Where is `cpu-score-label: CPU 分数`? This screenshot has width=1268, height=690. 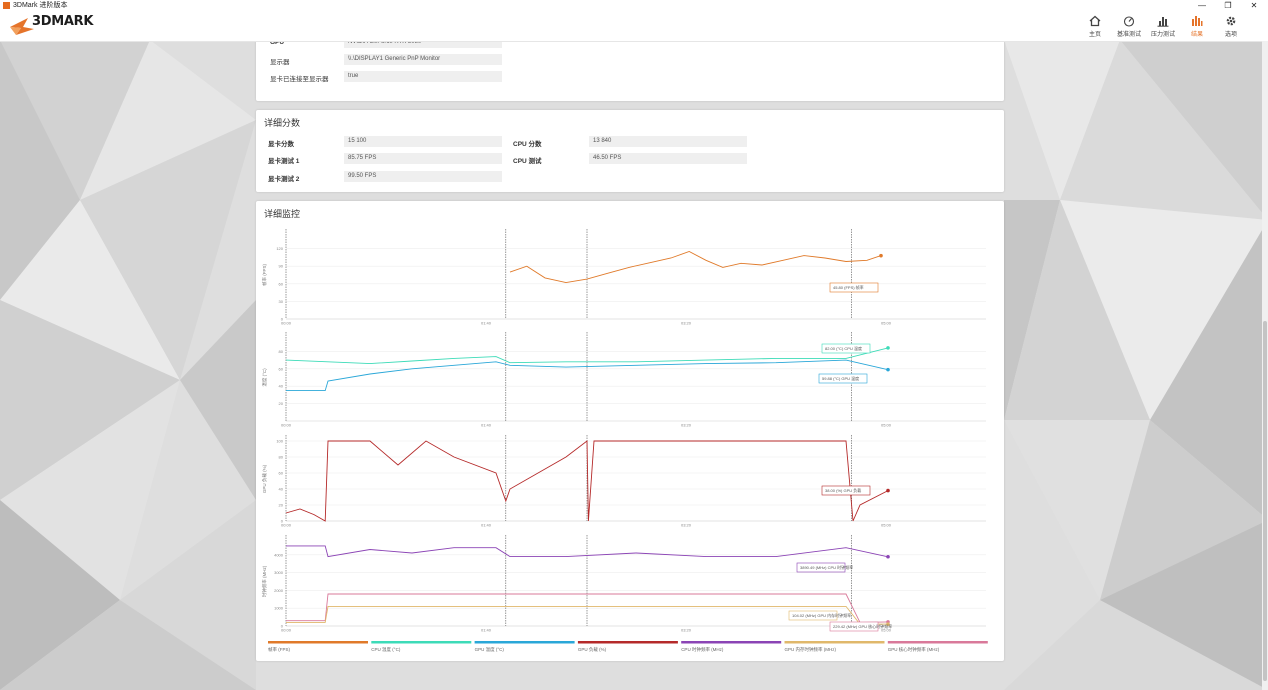
cpu-score-label: CPU 分数 is located at coordinates (527, 144).